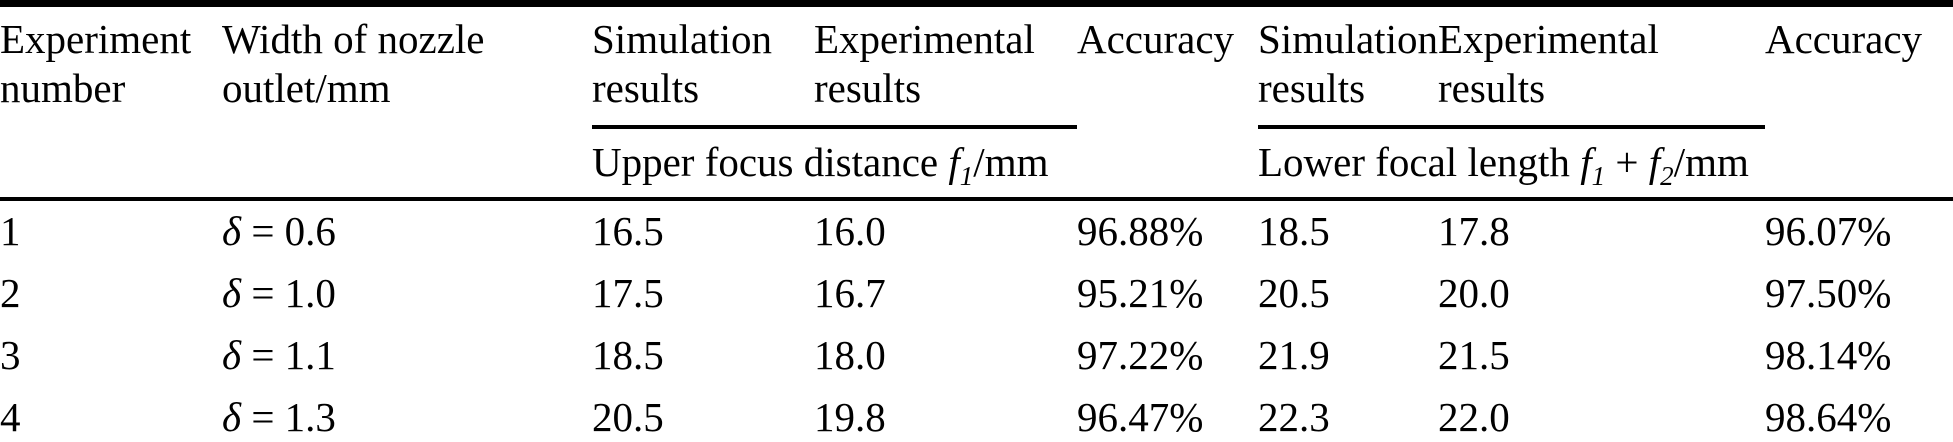 This screenshot has height=442, width=1953. What do you see at coordinates (1828, 355) in the screenshot?
I see `cell-lower-accuracy: 98.14%` at bounding box center [1828, 355].